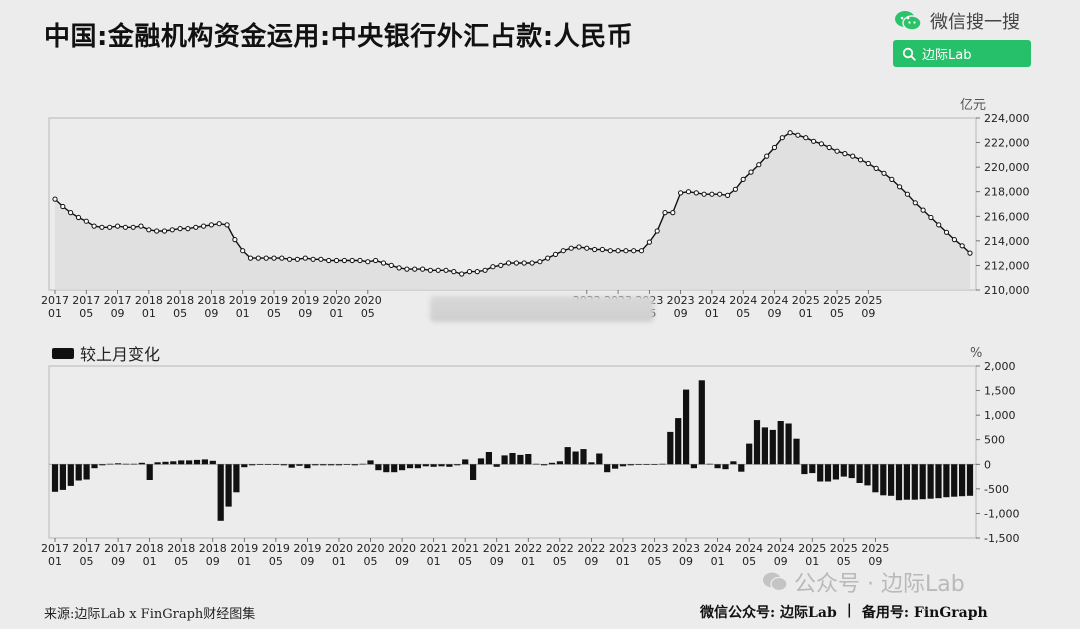 This screenshot has height=629, width=1080. I want to click on y-tick-label: -1,000, so click(1001, 513).